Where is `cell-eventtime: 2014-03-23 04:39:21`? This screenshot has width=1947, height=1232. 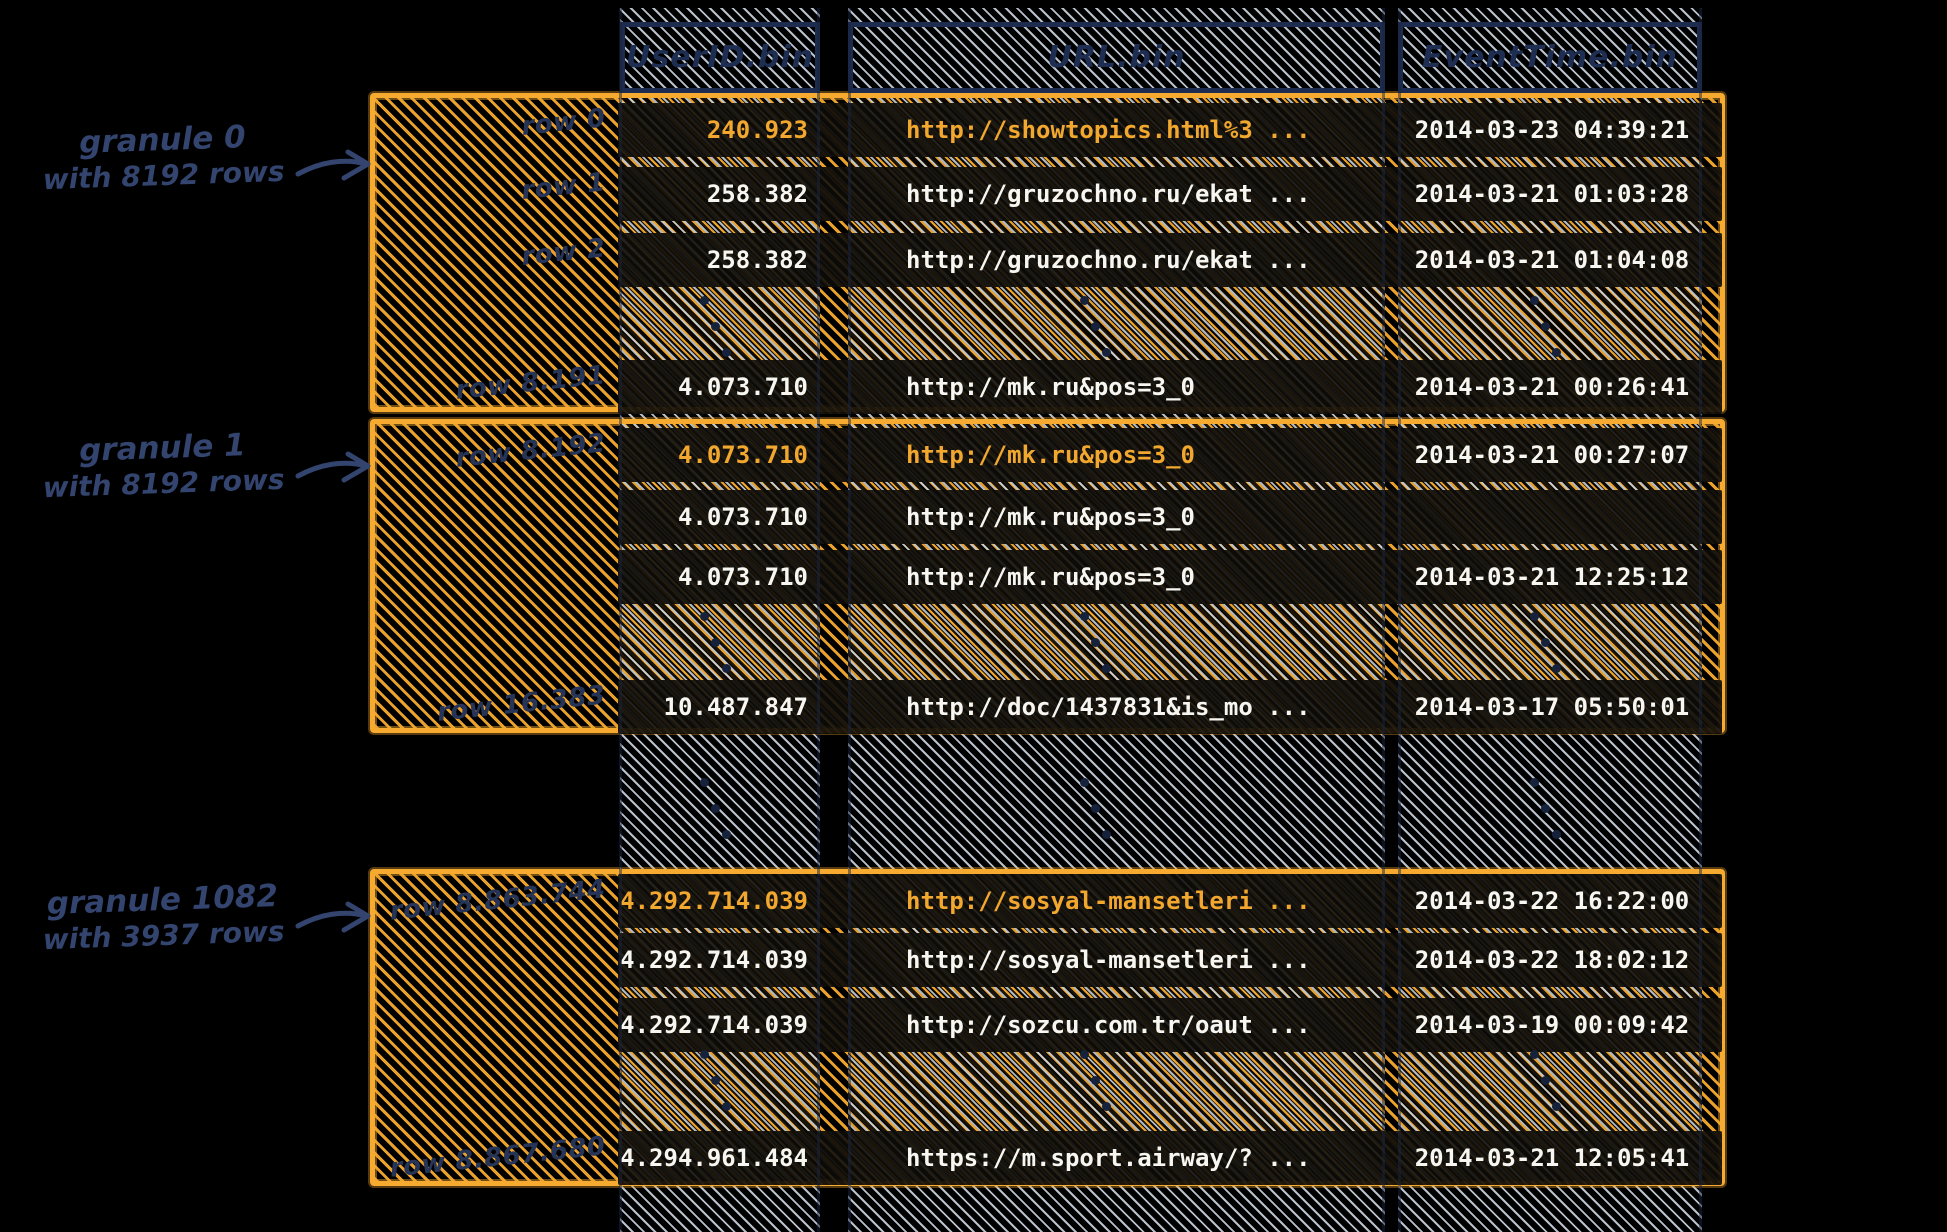
cell-eventtime: 2014-03-23 04:39:21 is located at coordinates (1552, 130).